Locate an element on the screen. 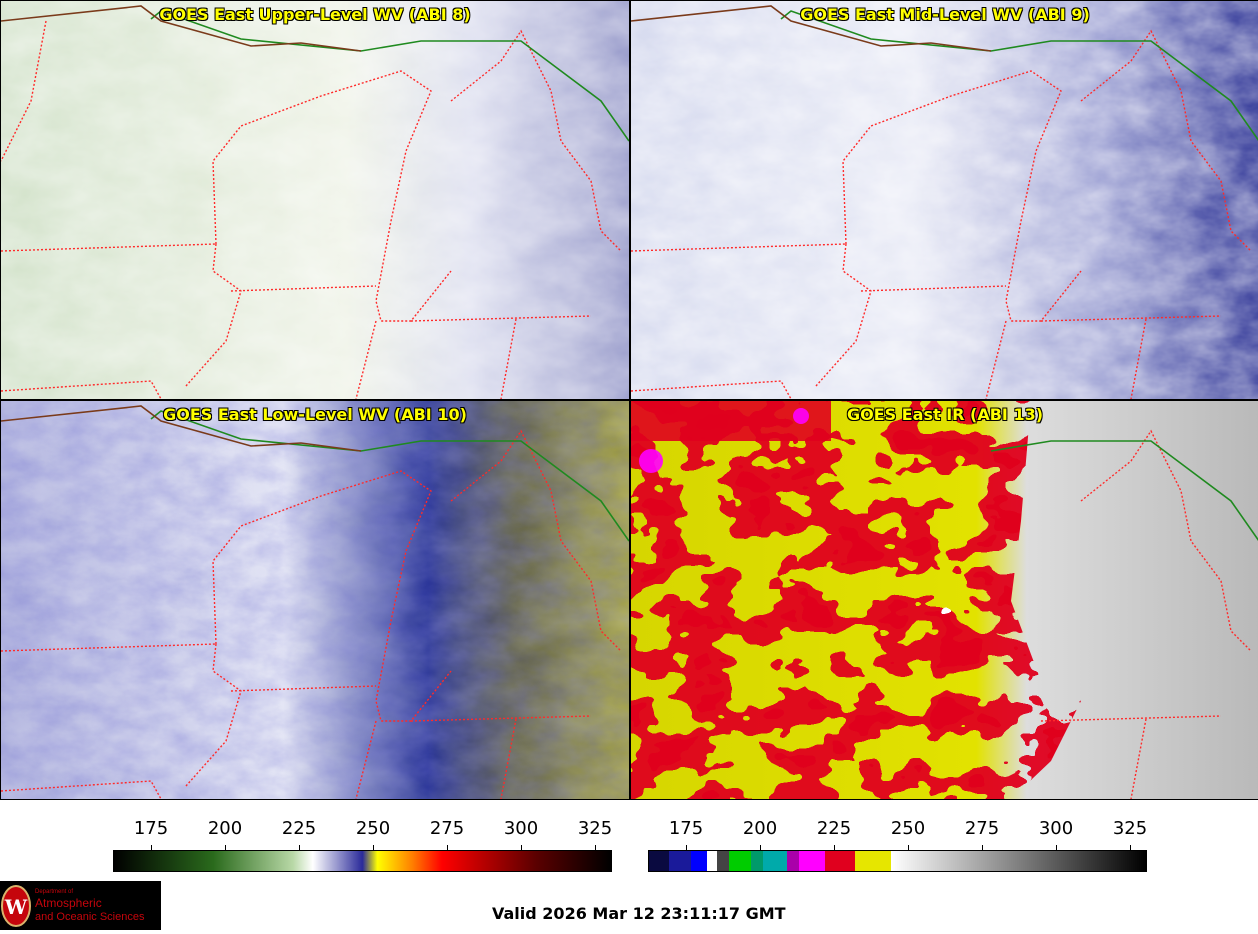 This screenshot has height=934, width=1258. logo-line1: Department of is located at coordinates (54, 892).